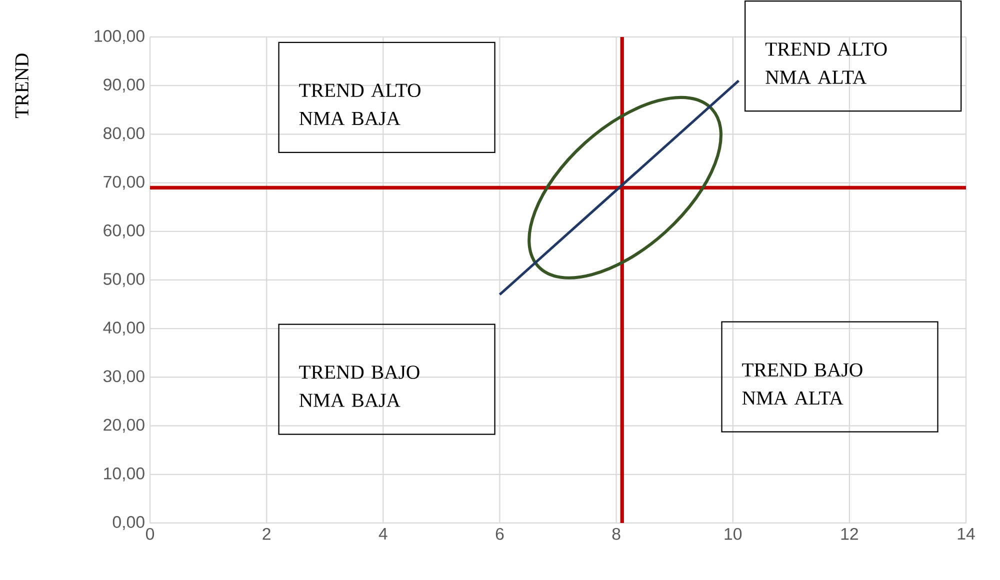 This screenshot has height=580, width=1000. I want to click on y-tick-label: 40,00, so click(123, 329).